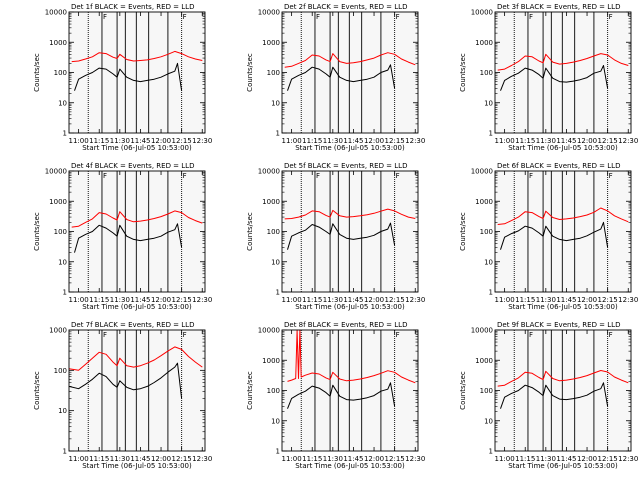 This screenshot has width=640, height=484. I want to click on chart-title: Det 8f BLACK = Events, RED = LLD, so click(345, 325).